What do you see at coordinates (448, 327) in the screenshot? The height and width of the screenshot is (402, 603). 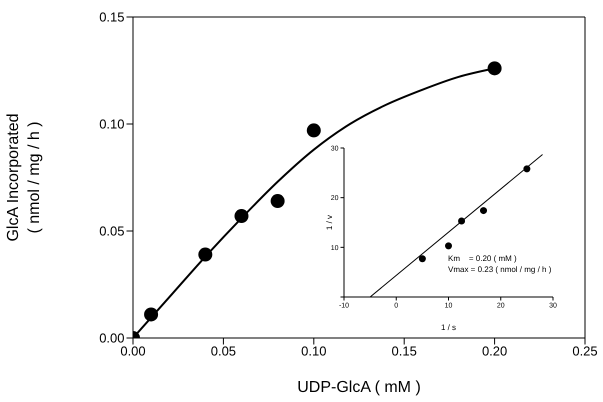 I see `x-axis-title: 1 / s` at bounding box center [448, 327].